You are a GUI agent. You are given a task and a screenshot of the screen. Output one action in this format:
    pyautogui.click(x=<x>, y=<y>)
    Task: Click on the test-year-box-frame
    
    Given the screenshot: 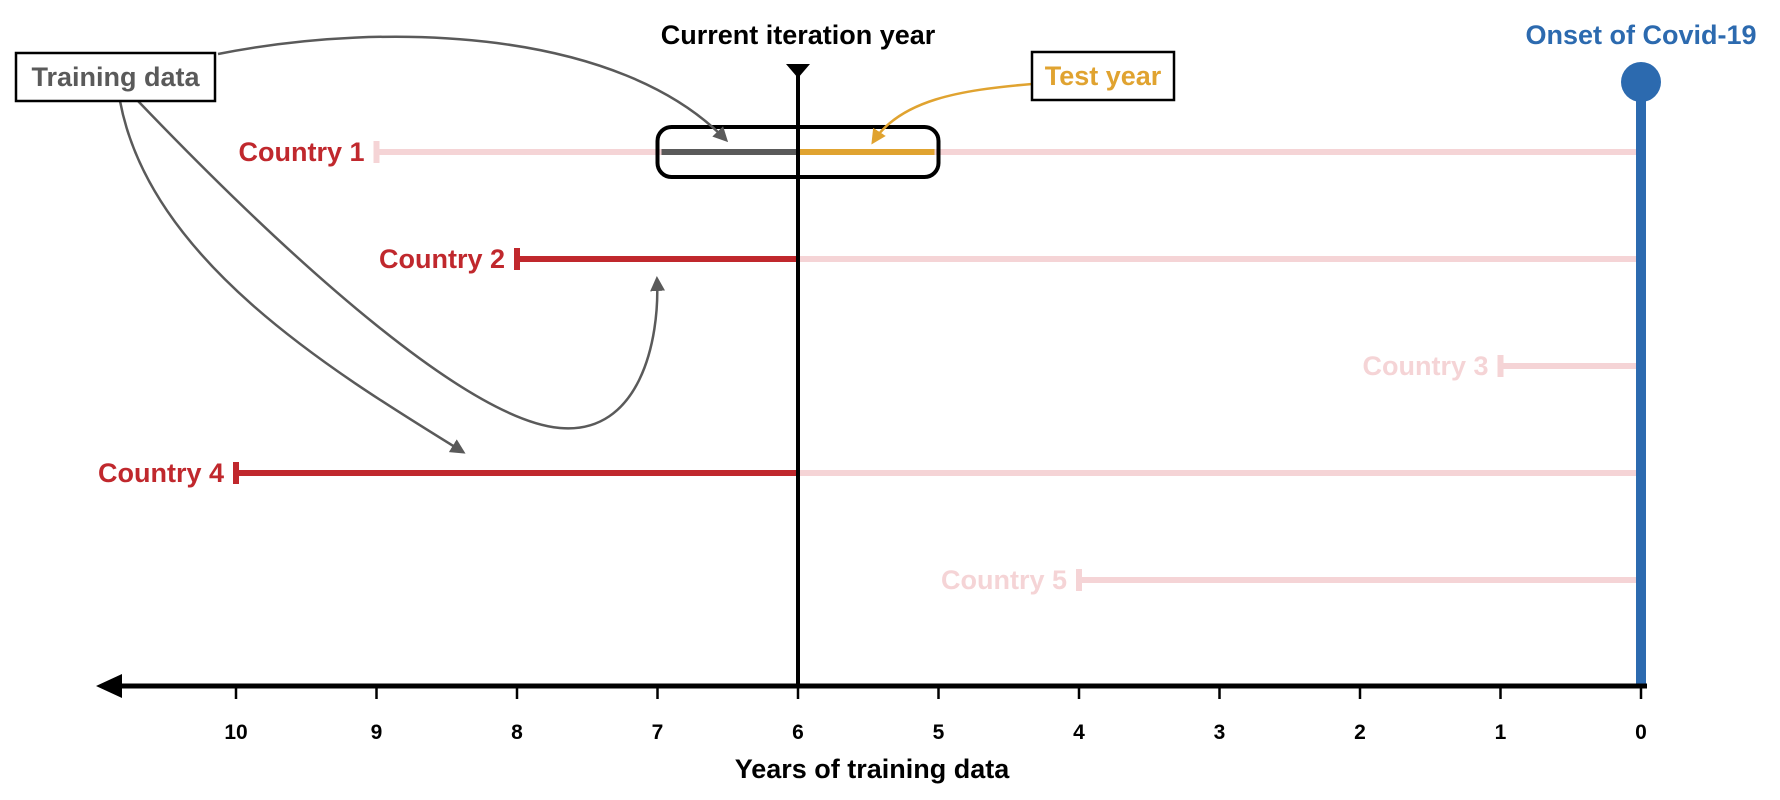 What is the action you would take?
    pyautogui.click(x=1103, y=76)
    